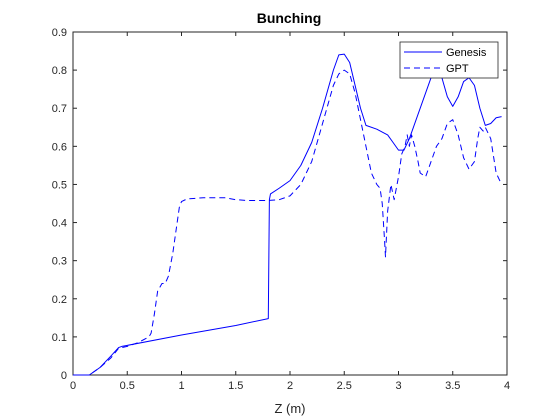 The height and width of the screenshot is (420, 560). Describe the element at coordinates (73, 386) in the screenshot. I see `x-tick-label: 0` at that location.